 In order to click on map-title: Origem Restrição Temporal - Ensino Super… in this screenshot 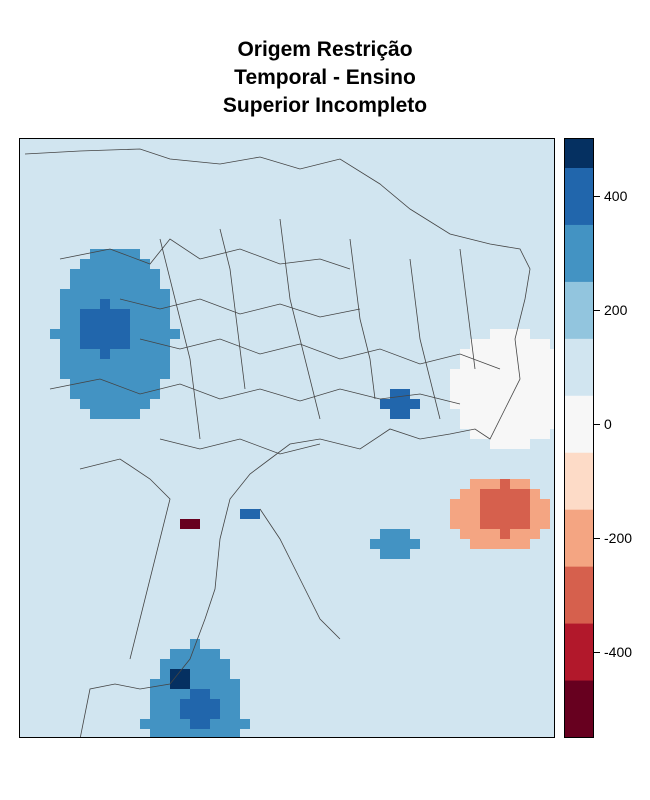, I will do `click(325, 78)`.